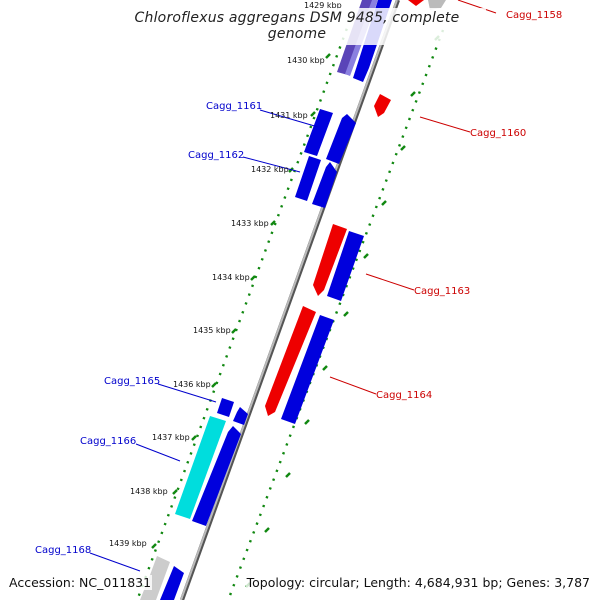  I want to click on gene-label-cagg-1158: Cagg_1158, so click(534, 15).